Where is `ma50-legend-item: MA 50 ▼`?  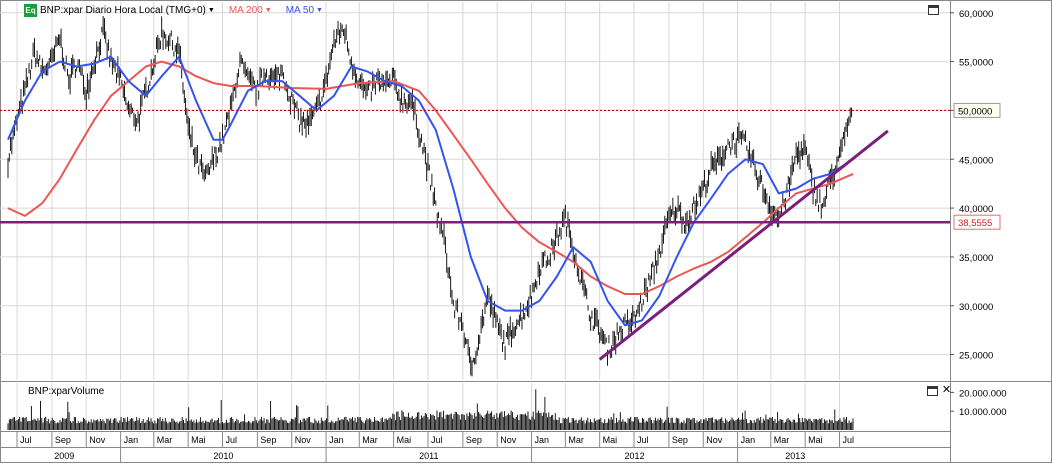
ma50-legend-item: MA 50 ▼ is located at coordinates (304, 10).